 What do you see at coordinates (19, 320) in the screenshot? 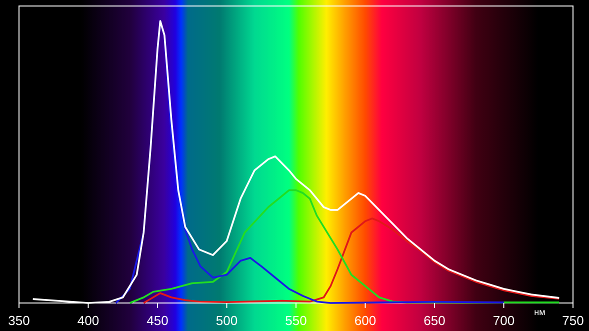
I see `x-tick-label: 350` at bounding box center [19, 320].